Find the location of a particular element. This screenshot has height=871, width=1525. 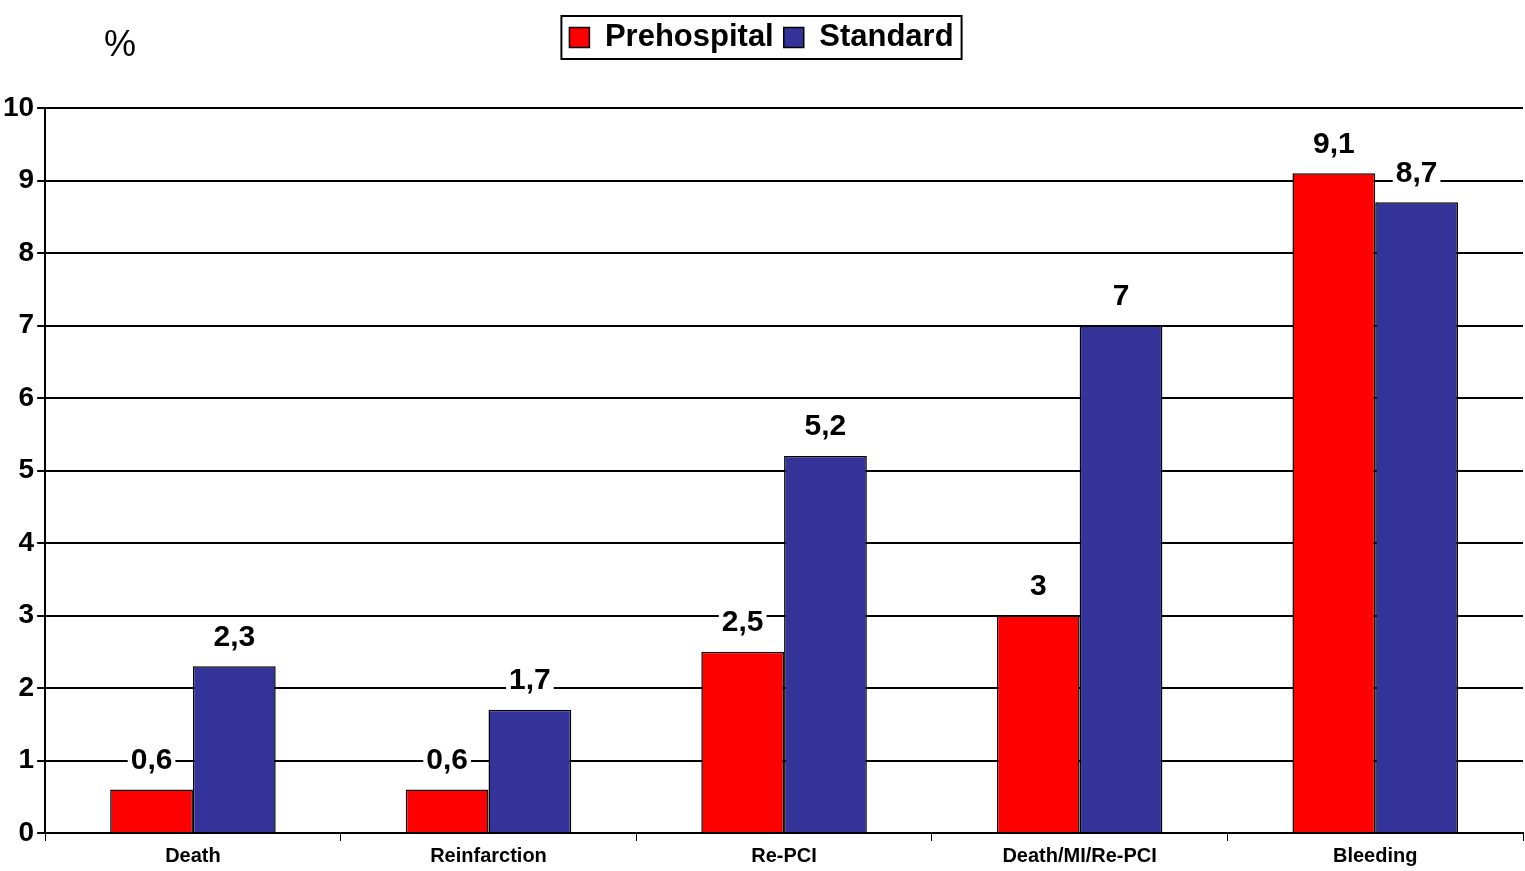

x-tick-label: Re-PCI is located at coordinates (784, 854).